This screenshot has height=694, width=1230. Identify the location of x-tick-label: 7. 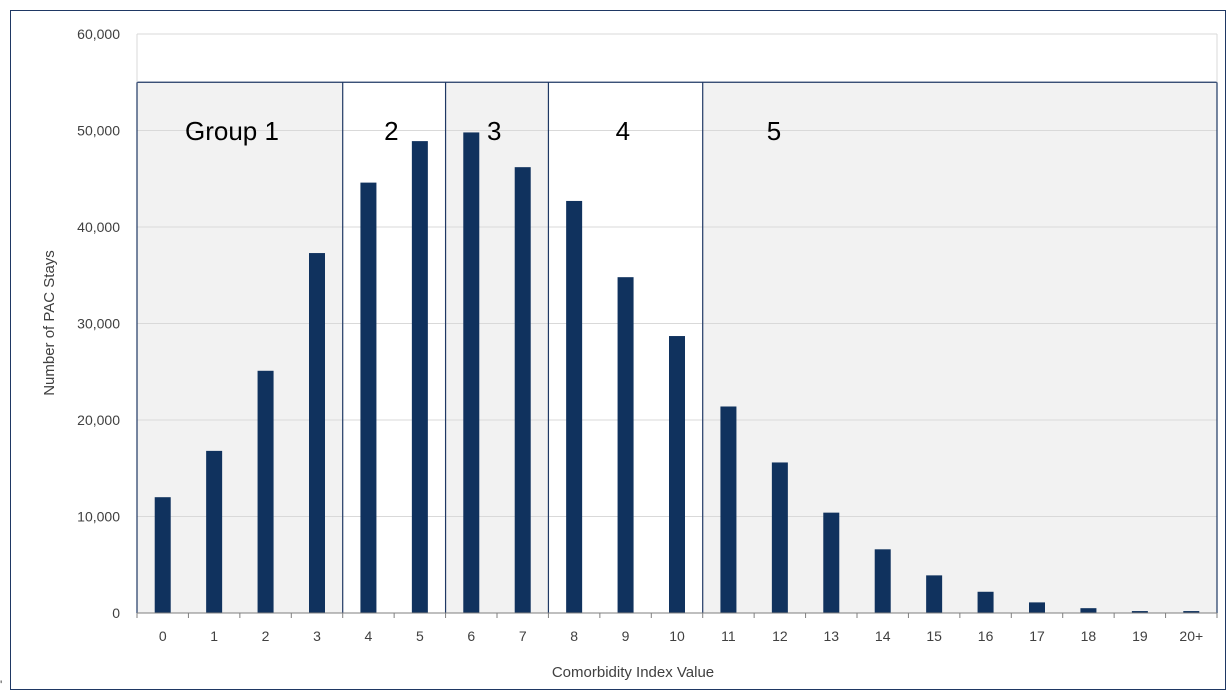
(523, 636).